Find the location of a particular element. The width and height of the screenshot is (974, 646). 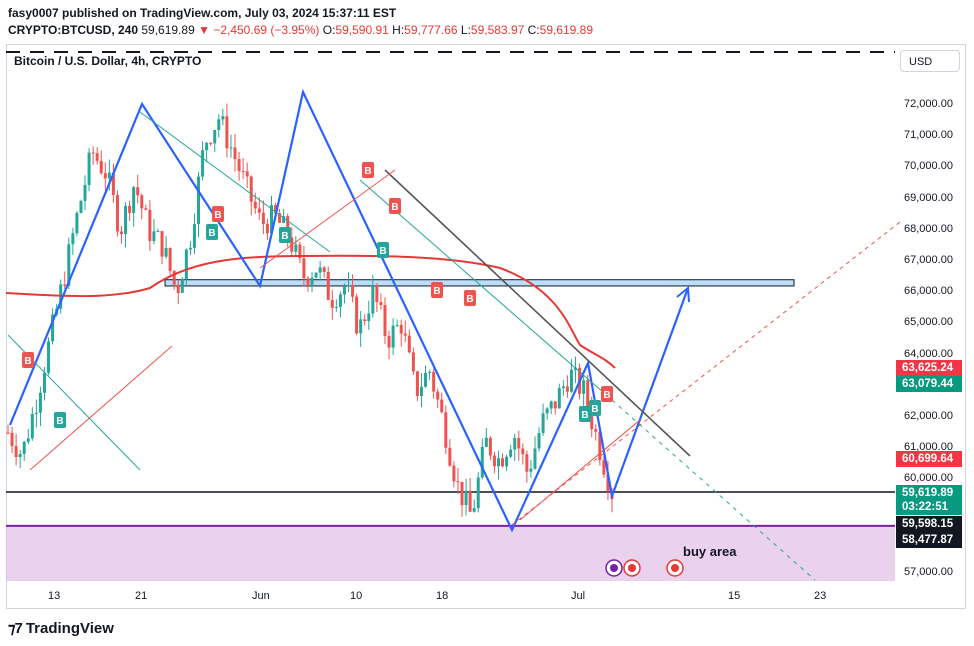

buy-area-zone is located at coordinates (450, 553).